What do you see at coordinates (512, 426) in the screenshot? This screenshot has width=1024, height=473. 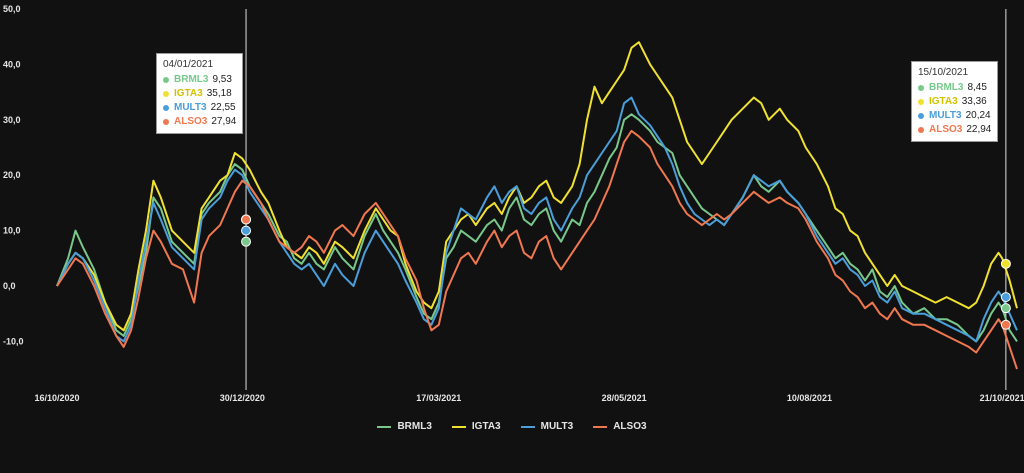 I see `chart-legend: BRML3 IGTA3 MULT3 ALSO3` at bounding box center [512, 426].